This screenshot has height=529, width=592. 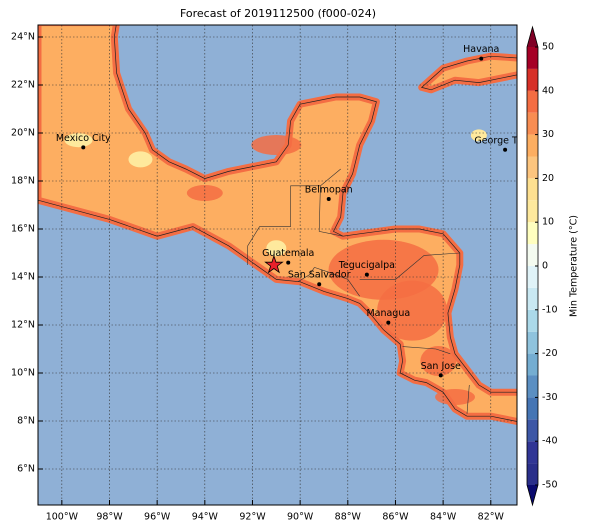 I want to click on x-tick-label: 92°W, so click(x=252, y=517).